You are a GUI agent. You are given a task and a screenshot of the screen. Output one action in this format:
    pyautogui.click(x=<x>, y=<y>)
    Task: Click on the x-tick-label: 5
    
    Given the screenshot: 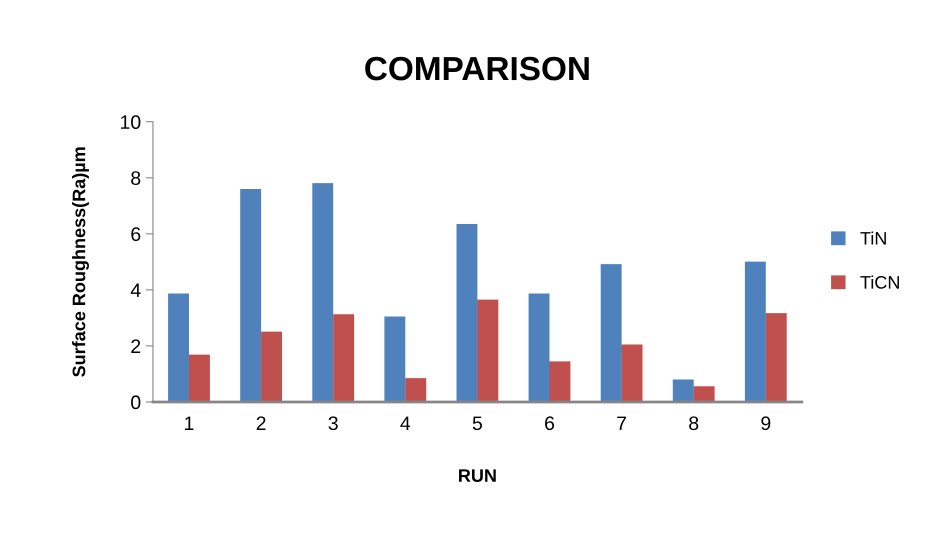 What is the action you would take?
    pyautogui.click(x=477, y=423)
    